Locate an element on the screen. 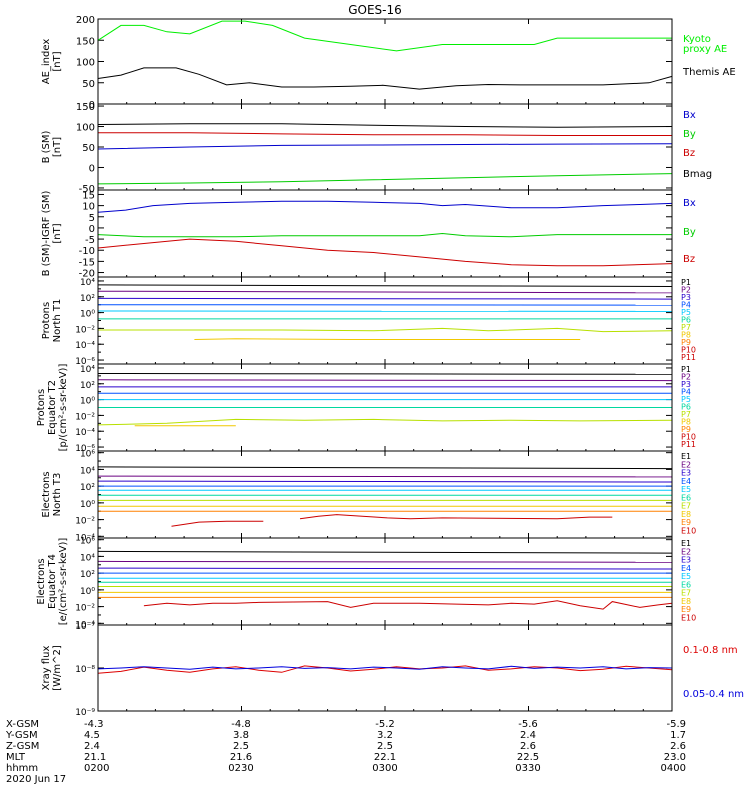 The width and height of the screenshot is (750, 800). legend-label: Bz is located at coordinates (689, 153).